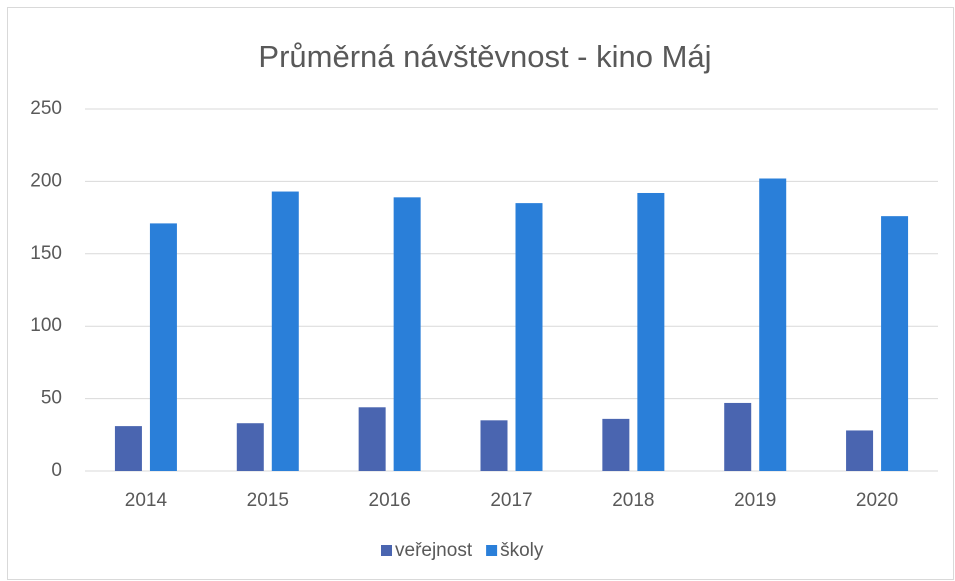 Image resolution: width=955 pixels, height=581 pixels. I want to click on x-tick-label: 2015, so click(268, 500).